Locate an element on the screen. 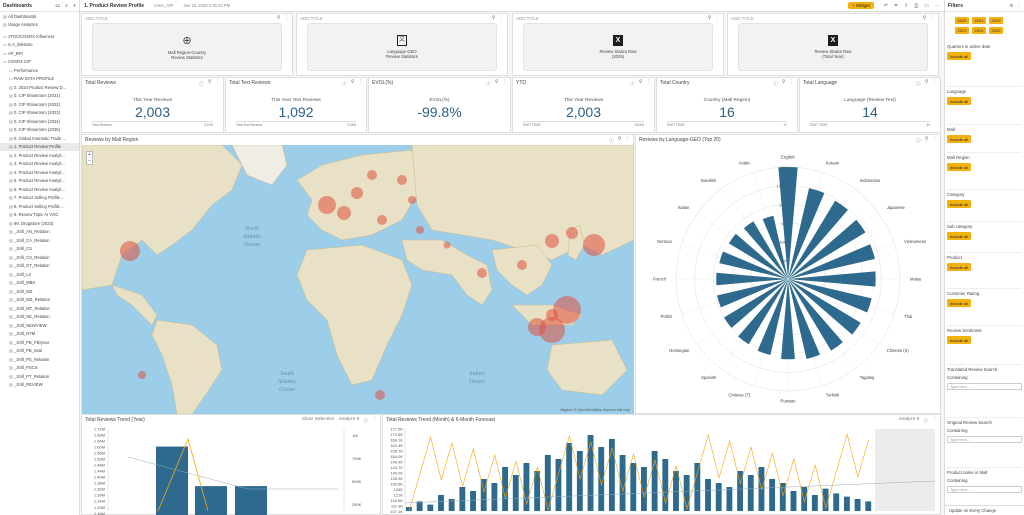 This screenshot has height=515, width=1024. nav-tile: X Review Statics Raw (Total Year) is located at coordinates (833, 47).